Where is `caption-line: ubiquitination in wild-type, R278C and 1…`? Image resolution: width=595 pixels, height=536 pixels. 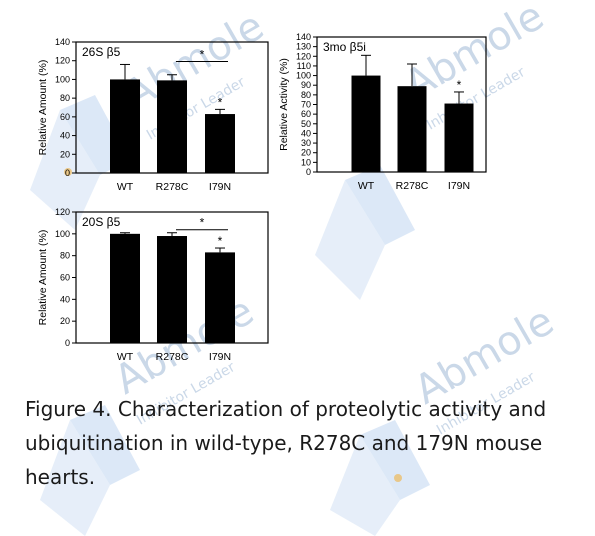
caption-line: ubiquitination in wild-type, R278C and 1… is located at coordinates (284, 443).